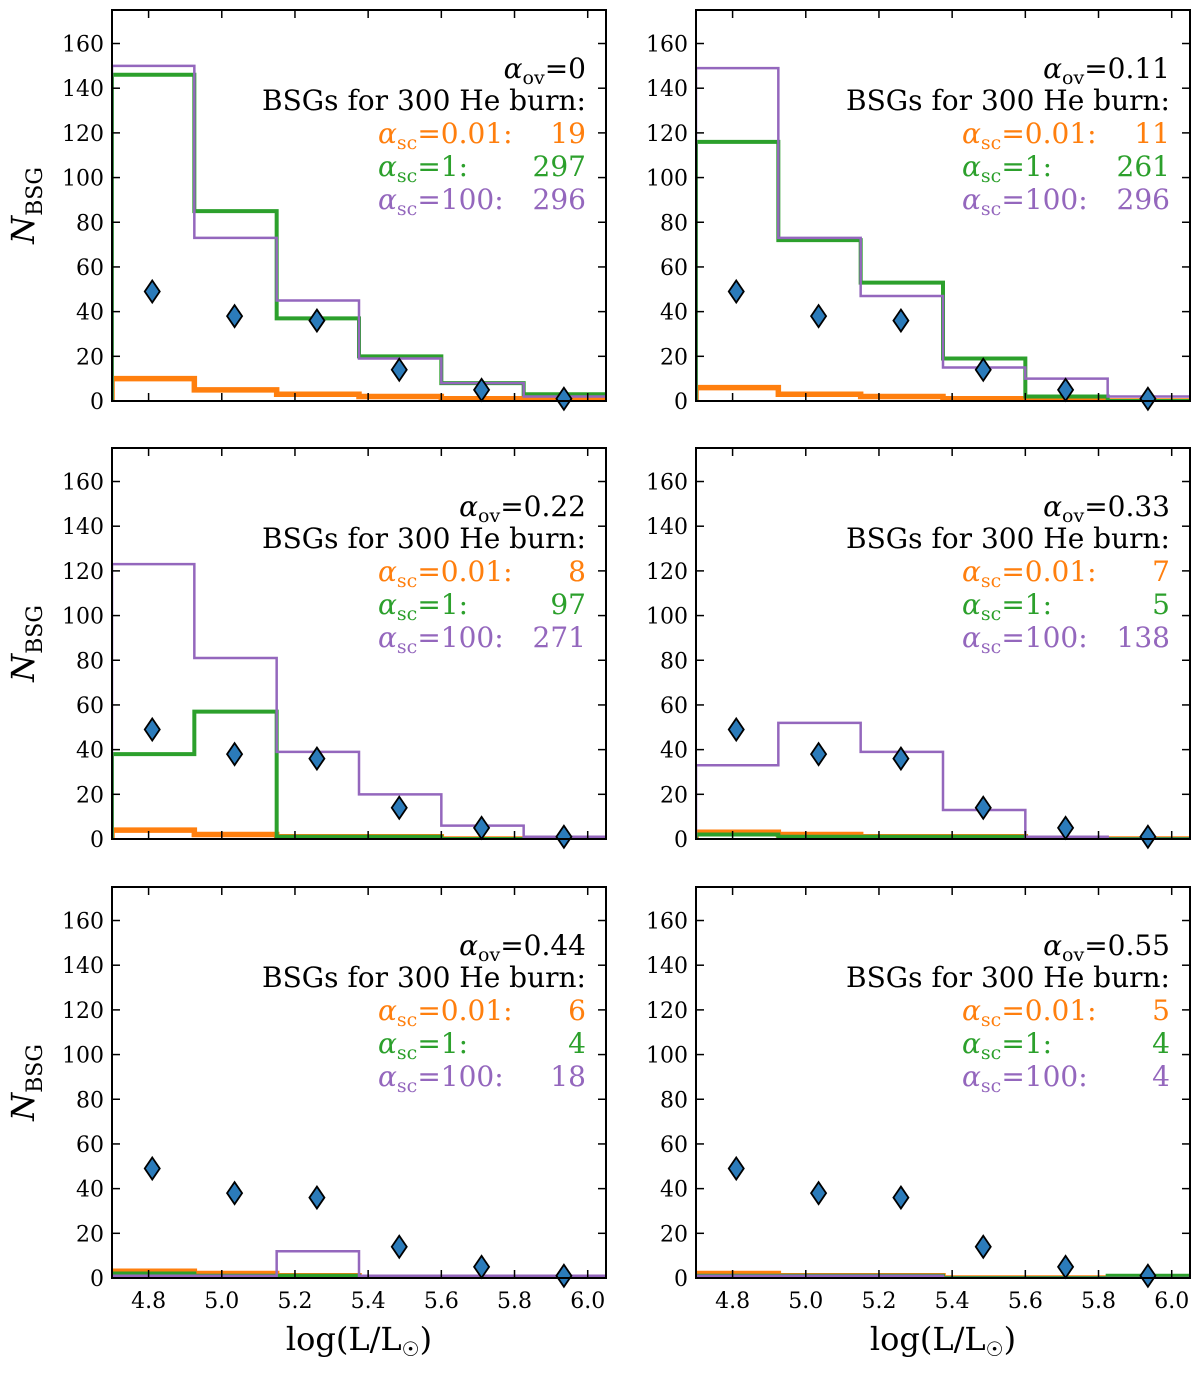 The width and height of the screenshot is (1200, 1381). Describe the element at coordinates (732, 1301) in the screenshot. I see `x-tick-label: 4.8` at that location.